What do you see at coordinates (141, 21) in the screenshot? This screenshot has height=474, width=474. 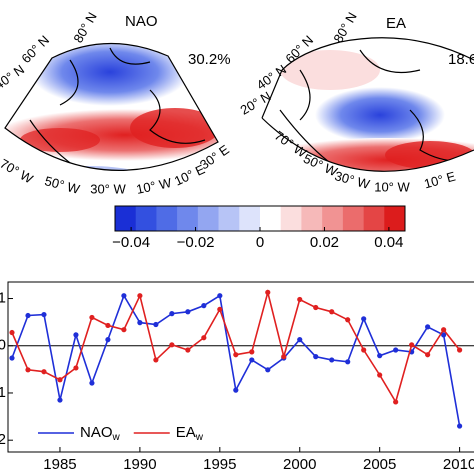 I see `map-title: NAO` at bounding box center [141, 21].